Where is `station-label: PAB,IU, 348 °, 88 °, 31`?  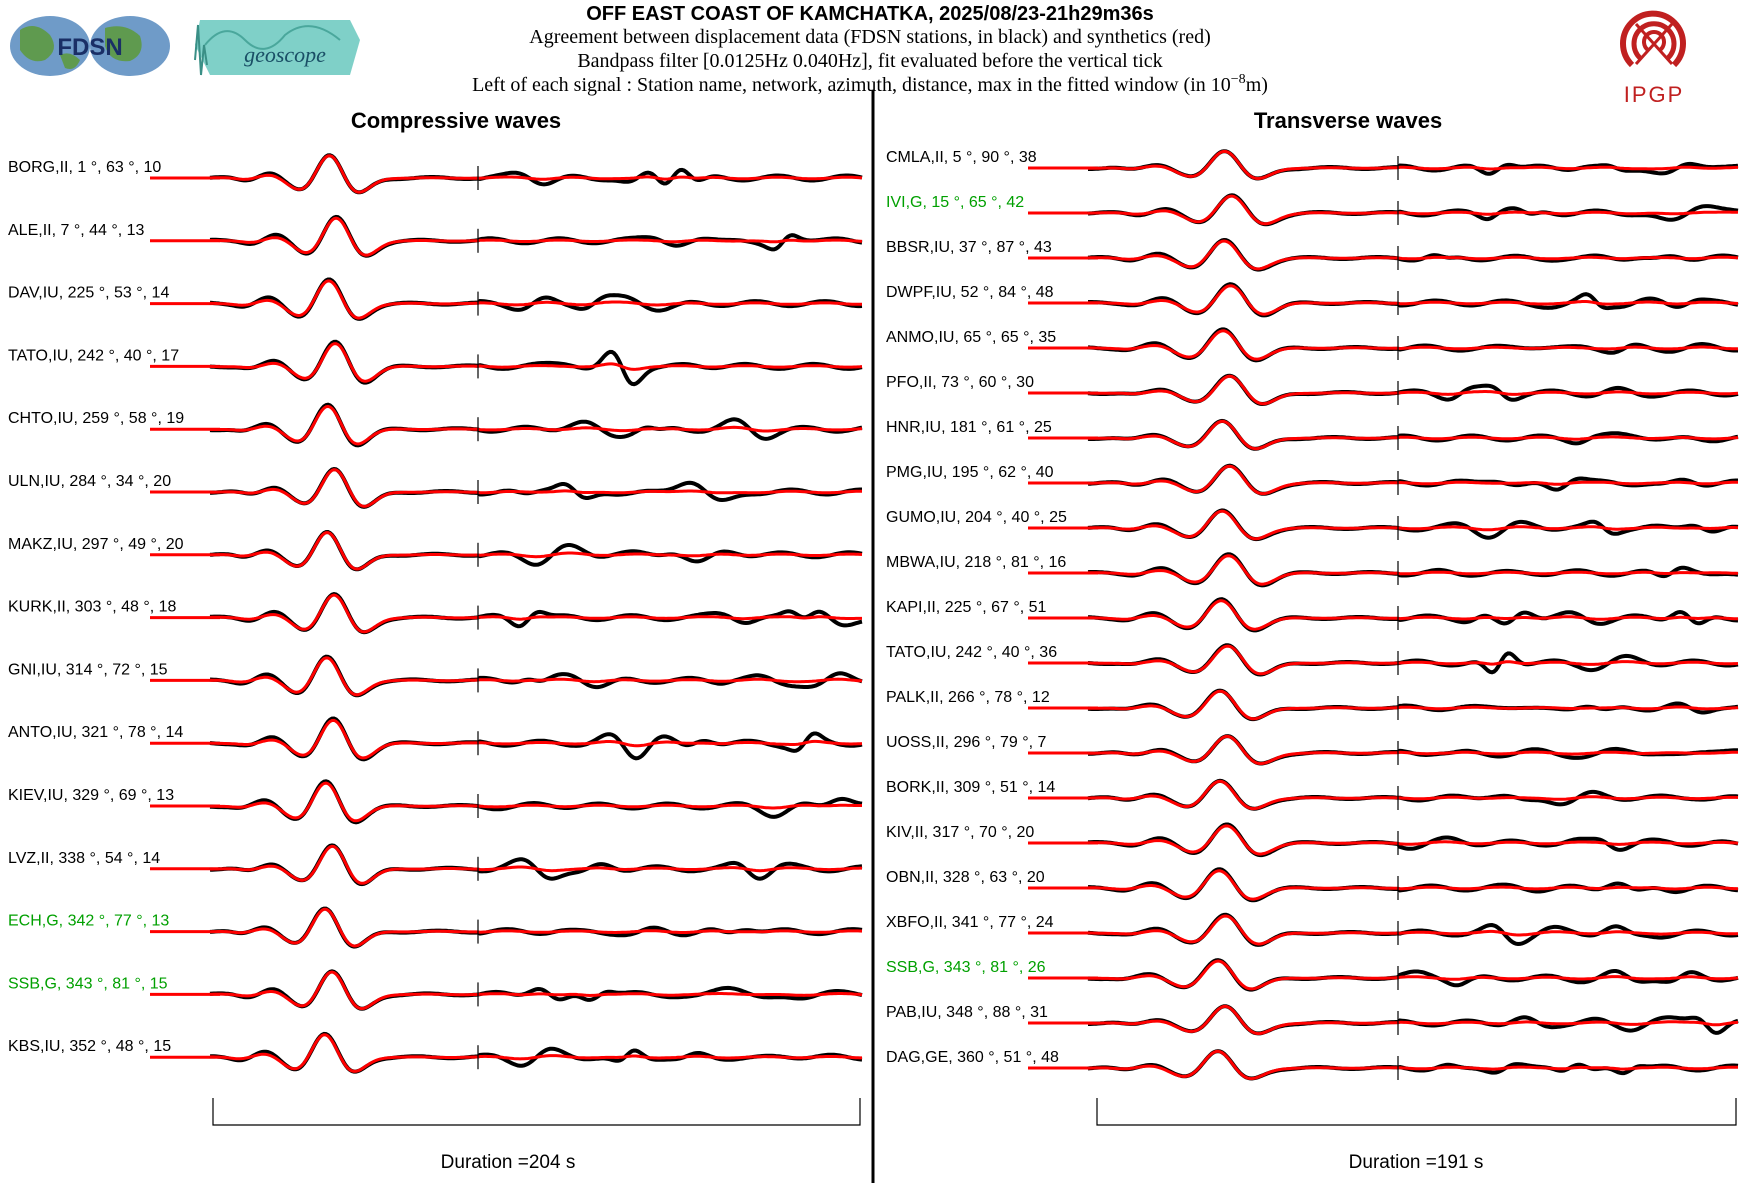
station-label: PAB,IU, 348 °, 88 °, 31 is located at coordinates (967, 1012).